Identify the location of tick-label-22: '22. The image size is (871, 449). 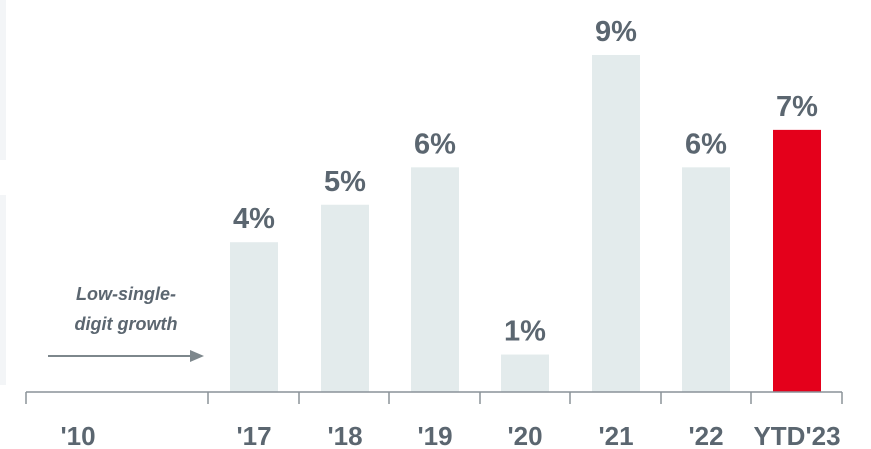
(705, 435).